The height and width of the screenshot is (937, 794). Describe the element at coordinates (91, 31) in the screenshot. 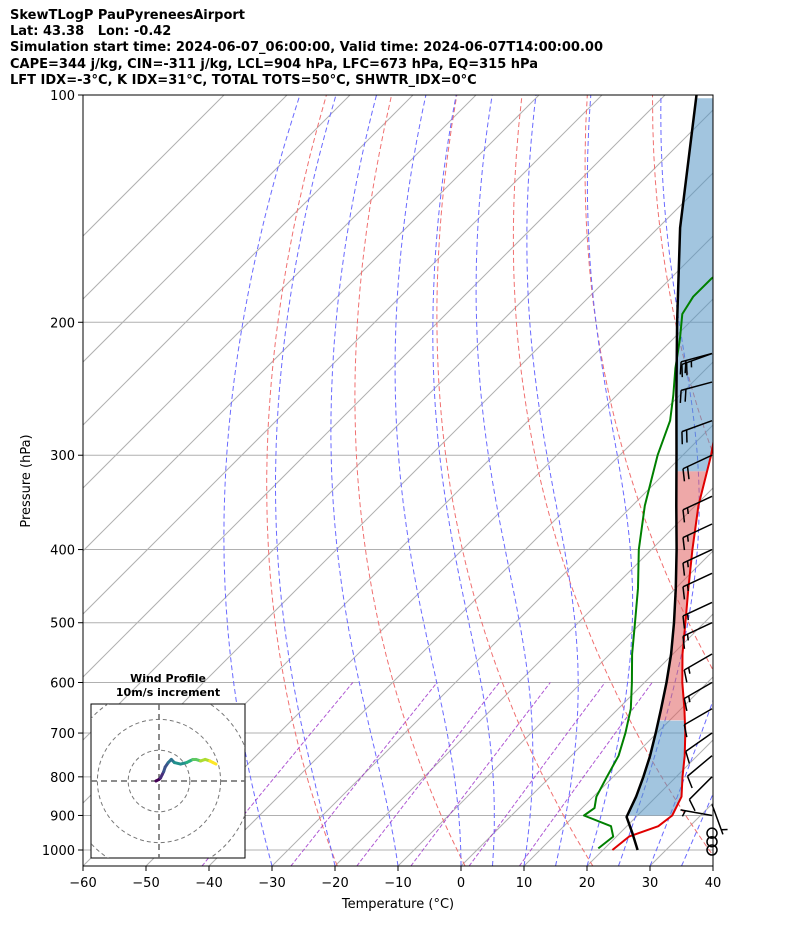

I see `station-coordinates: Lat: 43.38 Lon: -0.42` at that location.